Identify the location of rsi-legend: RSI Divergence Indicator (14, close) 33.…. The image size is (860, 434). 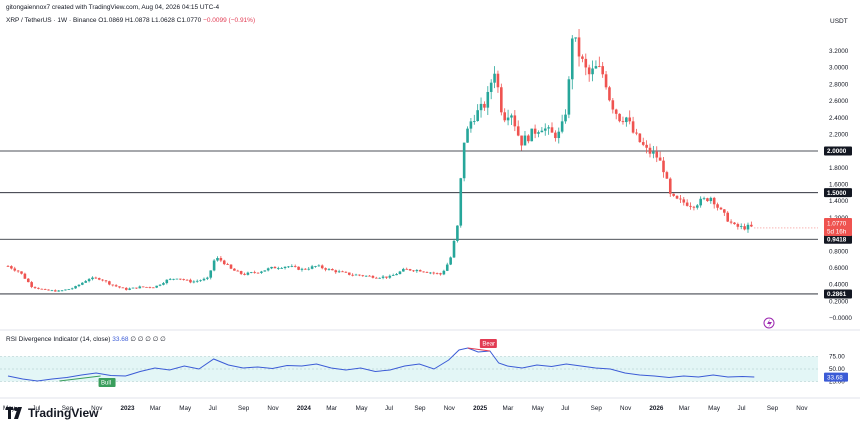
(86, 339).